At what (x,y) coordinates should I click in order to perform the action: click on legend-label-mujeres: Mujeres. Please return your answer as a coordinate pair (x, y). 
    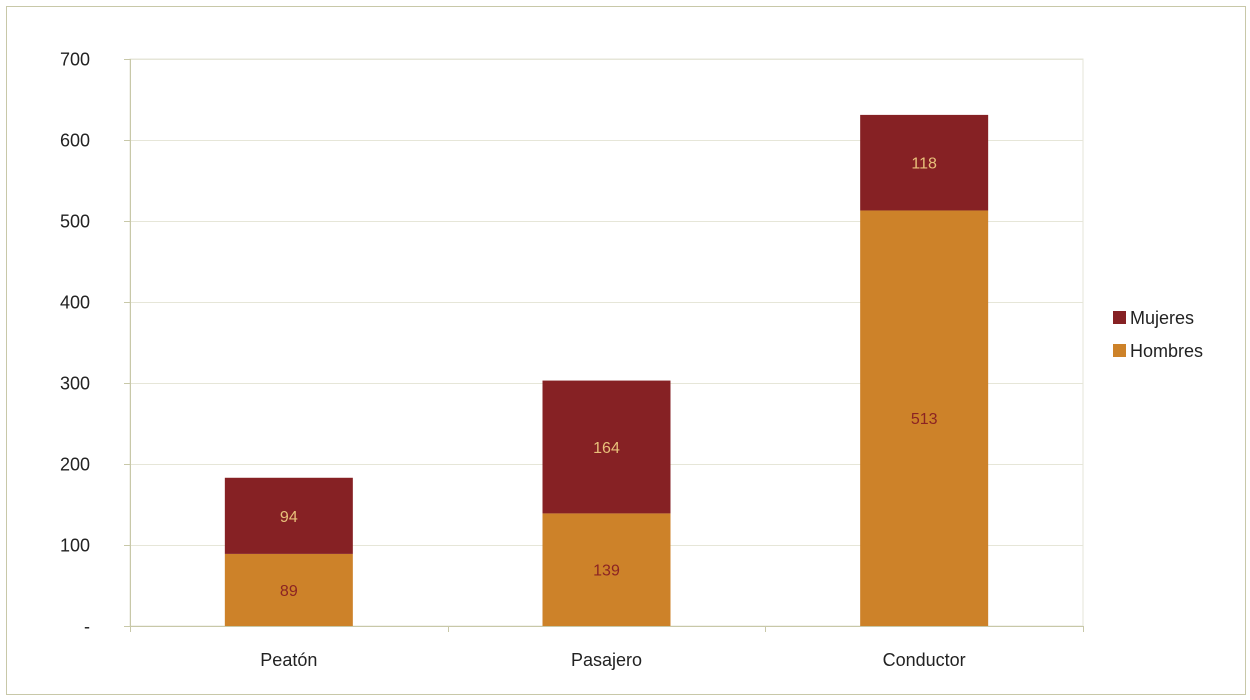
    Looking at the image, I should click on (1162, 318).